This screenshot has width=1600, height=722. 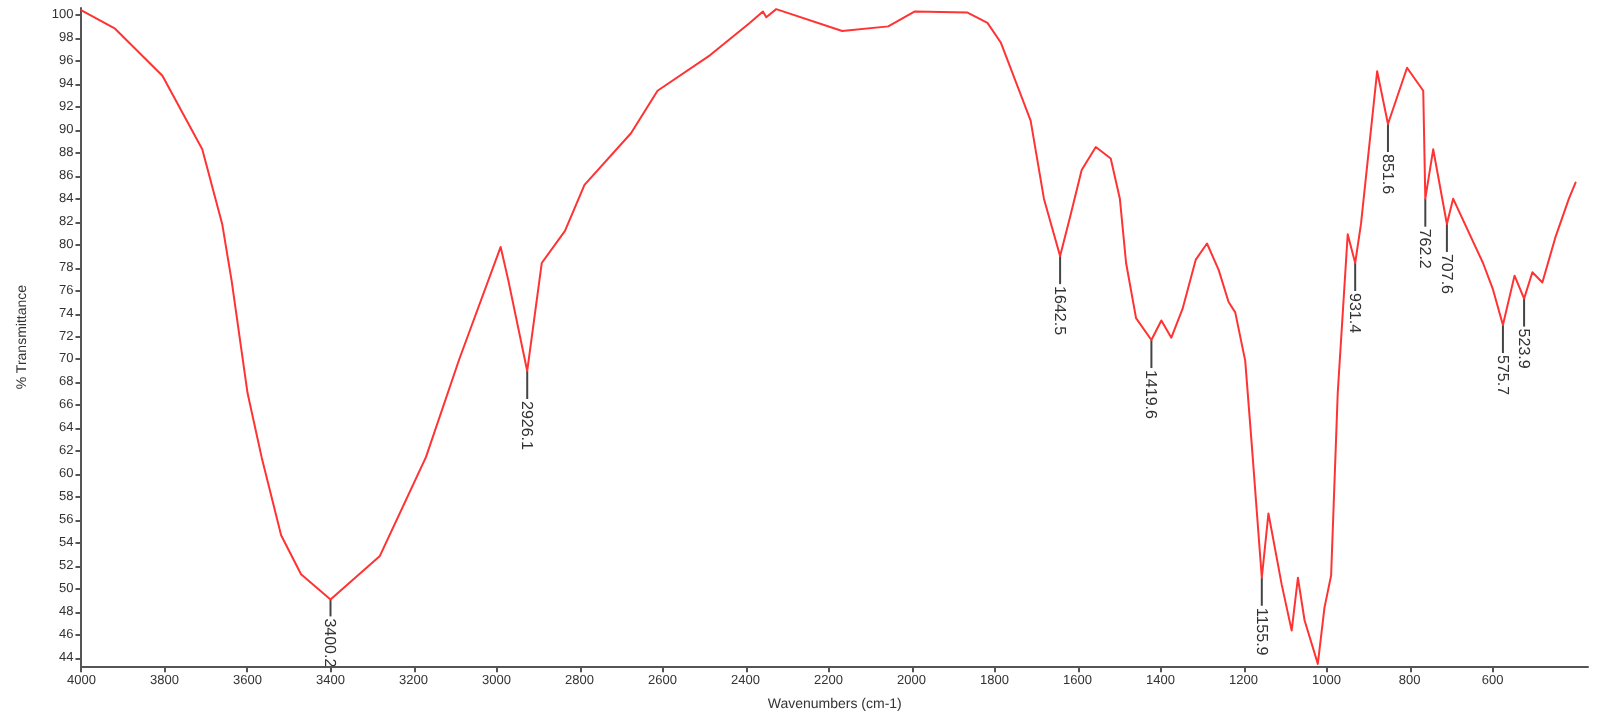 I want to click on annotation: 707.6, so click(x=1446, y=274).